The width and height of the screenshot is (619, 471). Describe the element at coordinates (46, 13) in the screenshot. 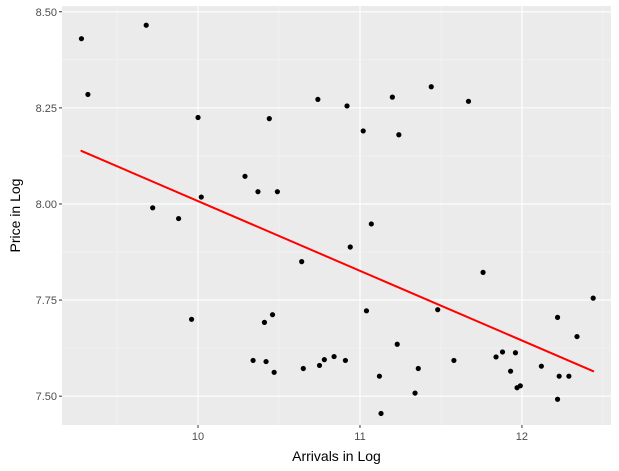

I see `y-tick-label: 8.50` at that location.